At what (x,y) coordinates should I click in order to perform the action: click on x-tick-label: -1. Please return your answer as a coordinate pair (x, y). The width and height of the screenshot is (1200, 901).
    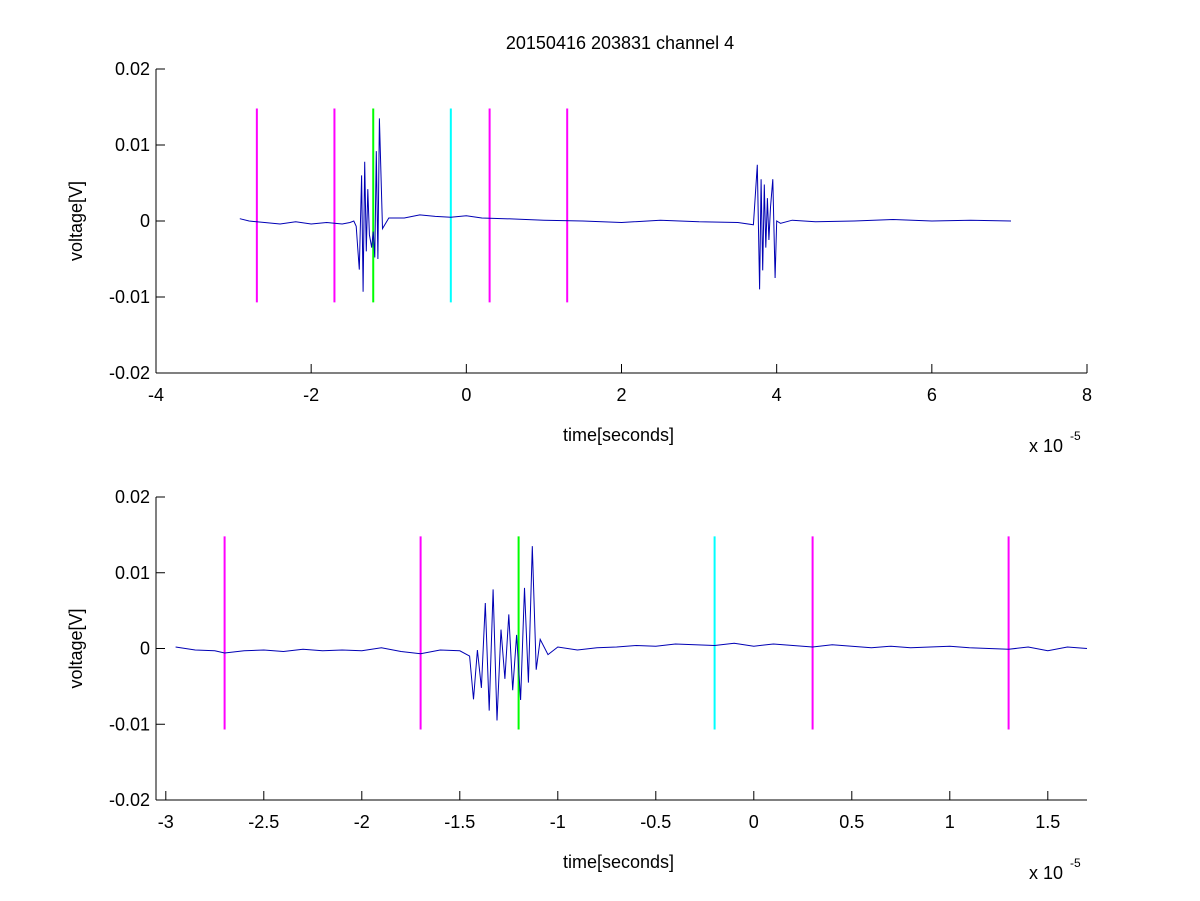
    Looking at the image, I should click on (558, 822).